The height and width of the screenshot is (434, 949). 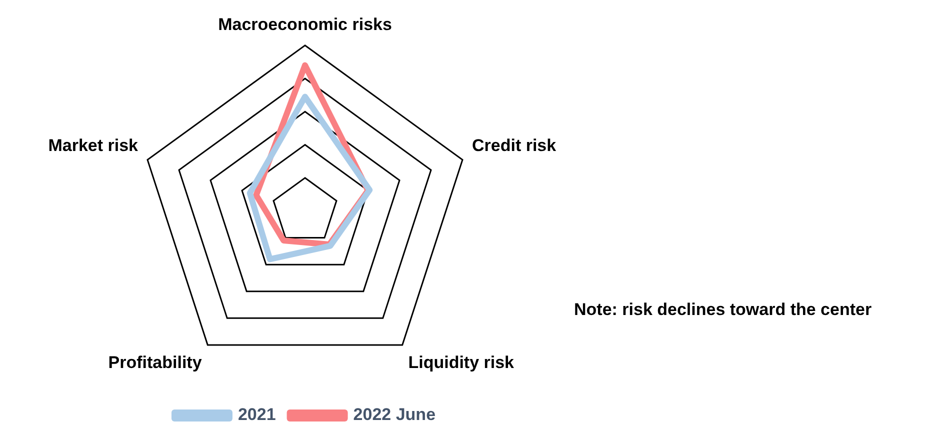 I want to click on spoke-label: Macroeconomic risks, so click(x=305, y=24).